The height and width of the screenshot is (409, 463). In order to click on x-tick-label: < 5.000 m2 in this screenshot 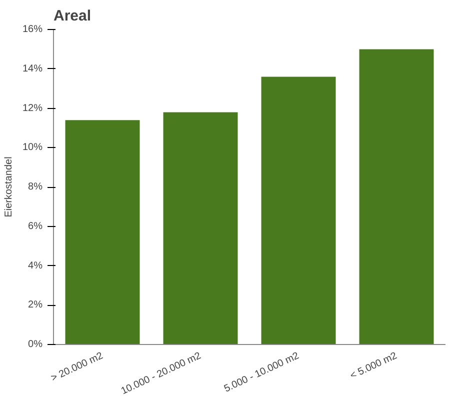, I will do `click(374, 366)`.